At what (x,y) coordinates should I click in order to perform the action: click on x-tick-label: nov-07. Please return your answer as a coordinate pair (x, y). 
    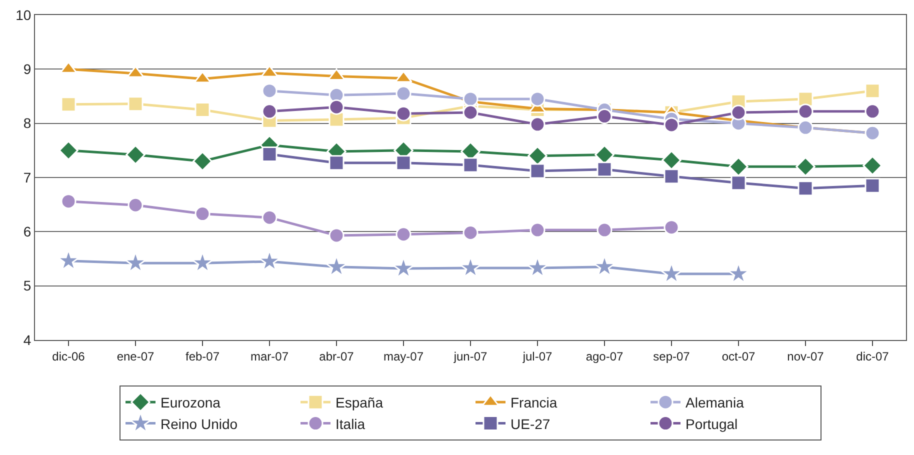
    Looking at the image, I should click on (805, 356).